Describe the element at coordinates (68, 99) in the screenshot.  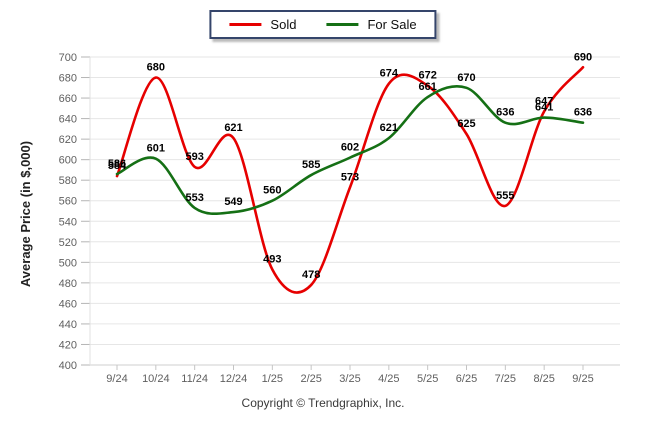
I see `y-tick-label: 660` at that location.